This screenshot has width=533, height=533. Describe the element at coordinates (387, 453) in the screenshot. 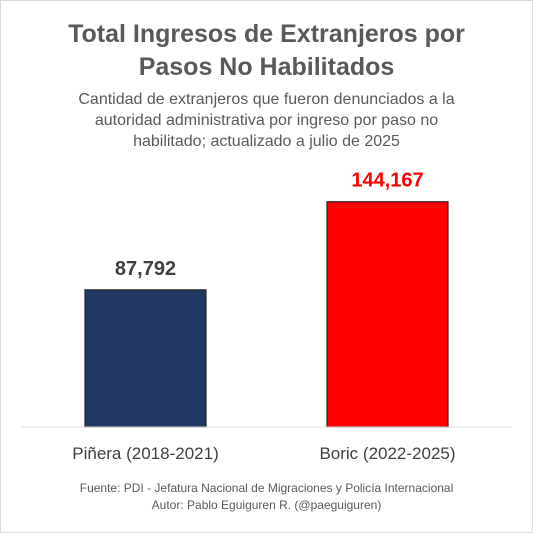

I see `category-label-1: Boric (2022-2025)` at that location.